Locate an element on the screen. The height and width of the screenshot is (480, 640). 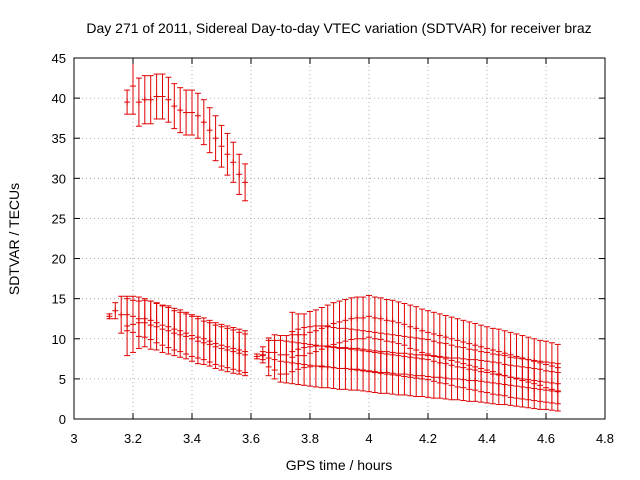
series-mid-group-b is located at coordinates (186, 335).